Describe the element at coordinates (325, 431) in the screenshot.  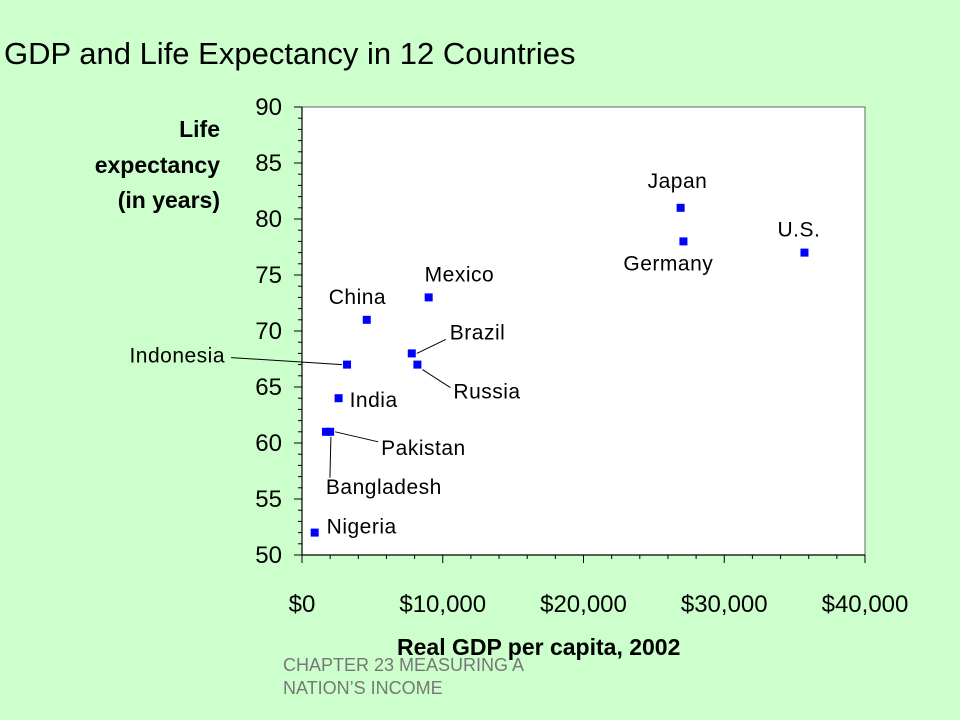
I see `point-bangladesh` at that location.